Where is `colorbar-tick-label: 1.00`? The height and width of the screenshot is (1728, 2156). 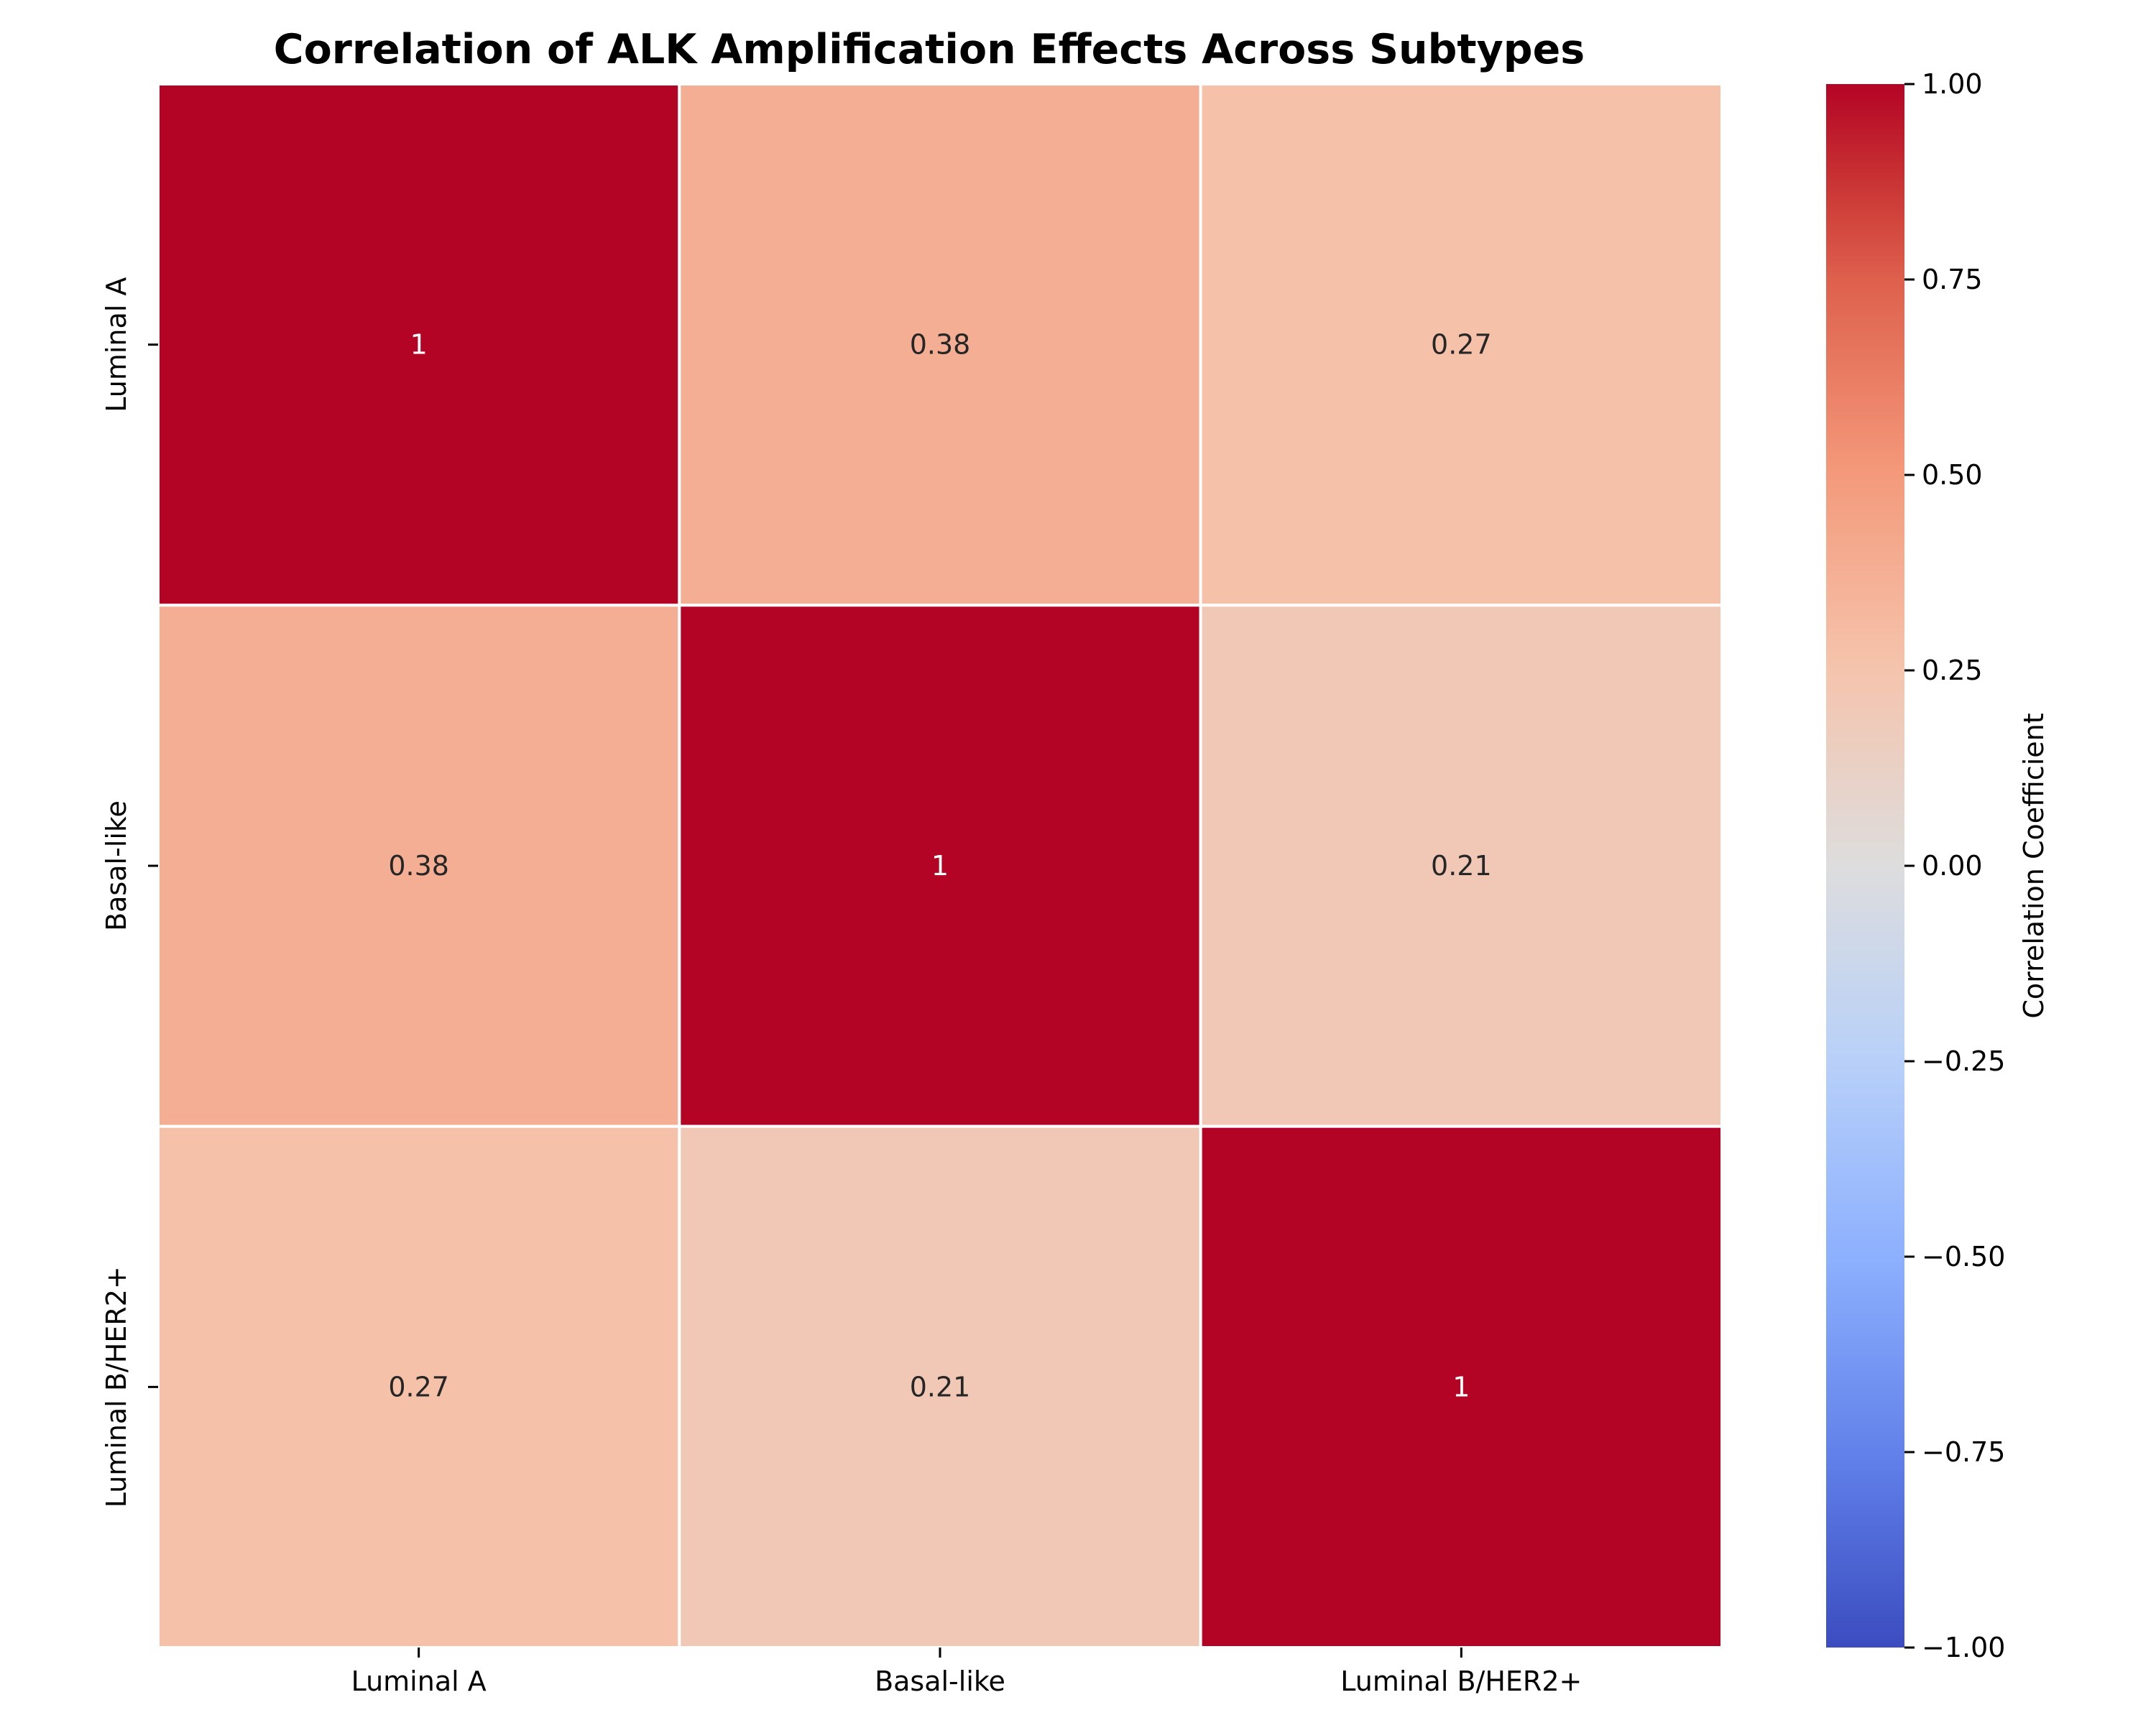 colorbar-tick-label: 1.00 is located at coordinates (1952, 84).